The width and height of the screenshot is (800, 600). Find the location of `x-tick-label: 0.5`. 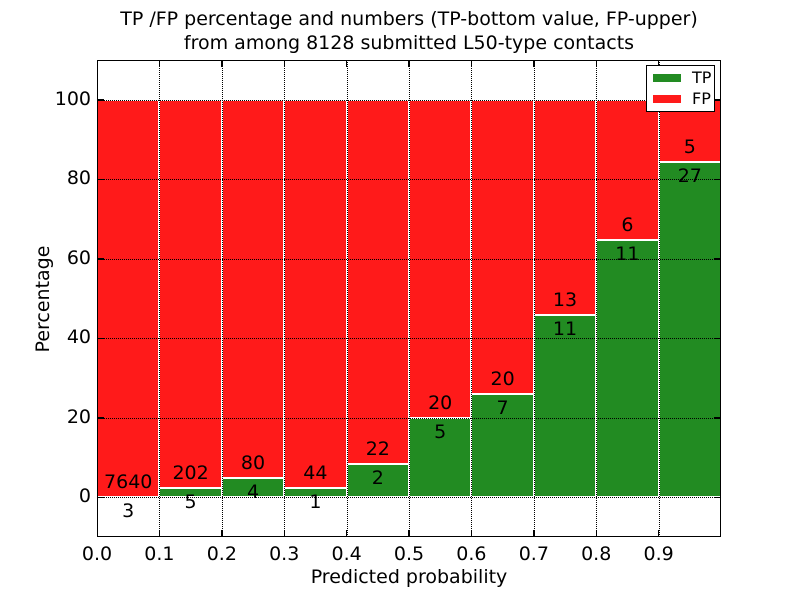

x-tick-label: 0.5 is located at coordinates (409, 554).